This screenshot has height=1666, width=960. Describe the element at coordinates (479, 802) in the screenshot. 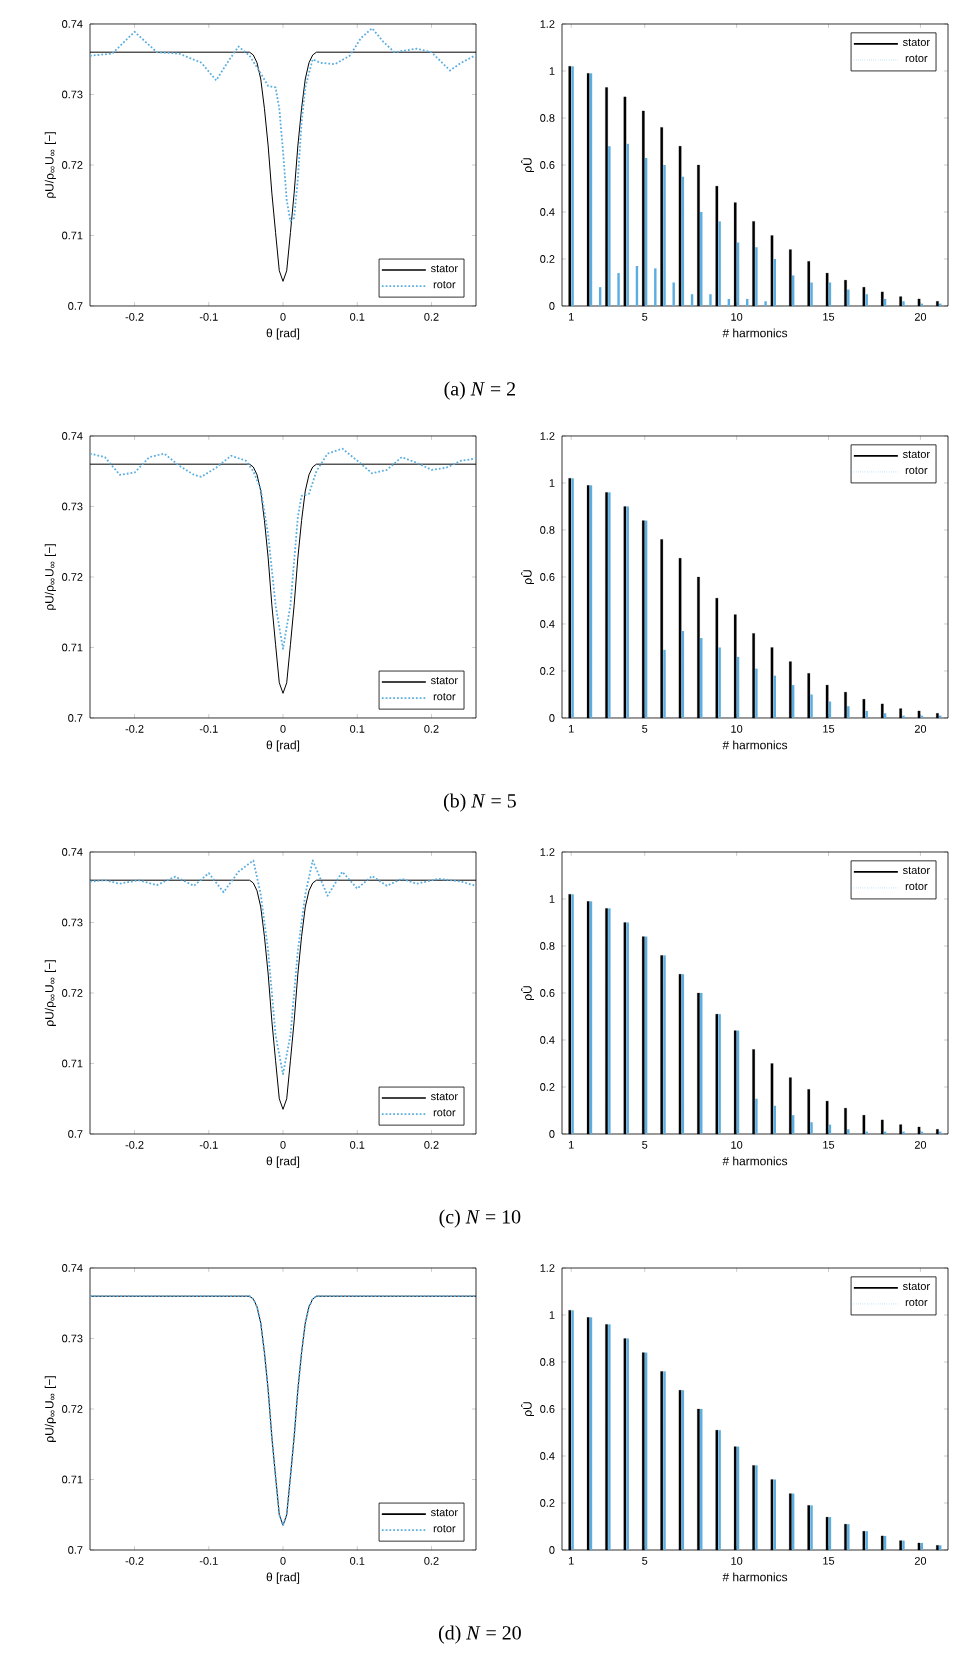

I see `text: (b) N = 5` at that location.